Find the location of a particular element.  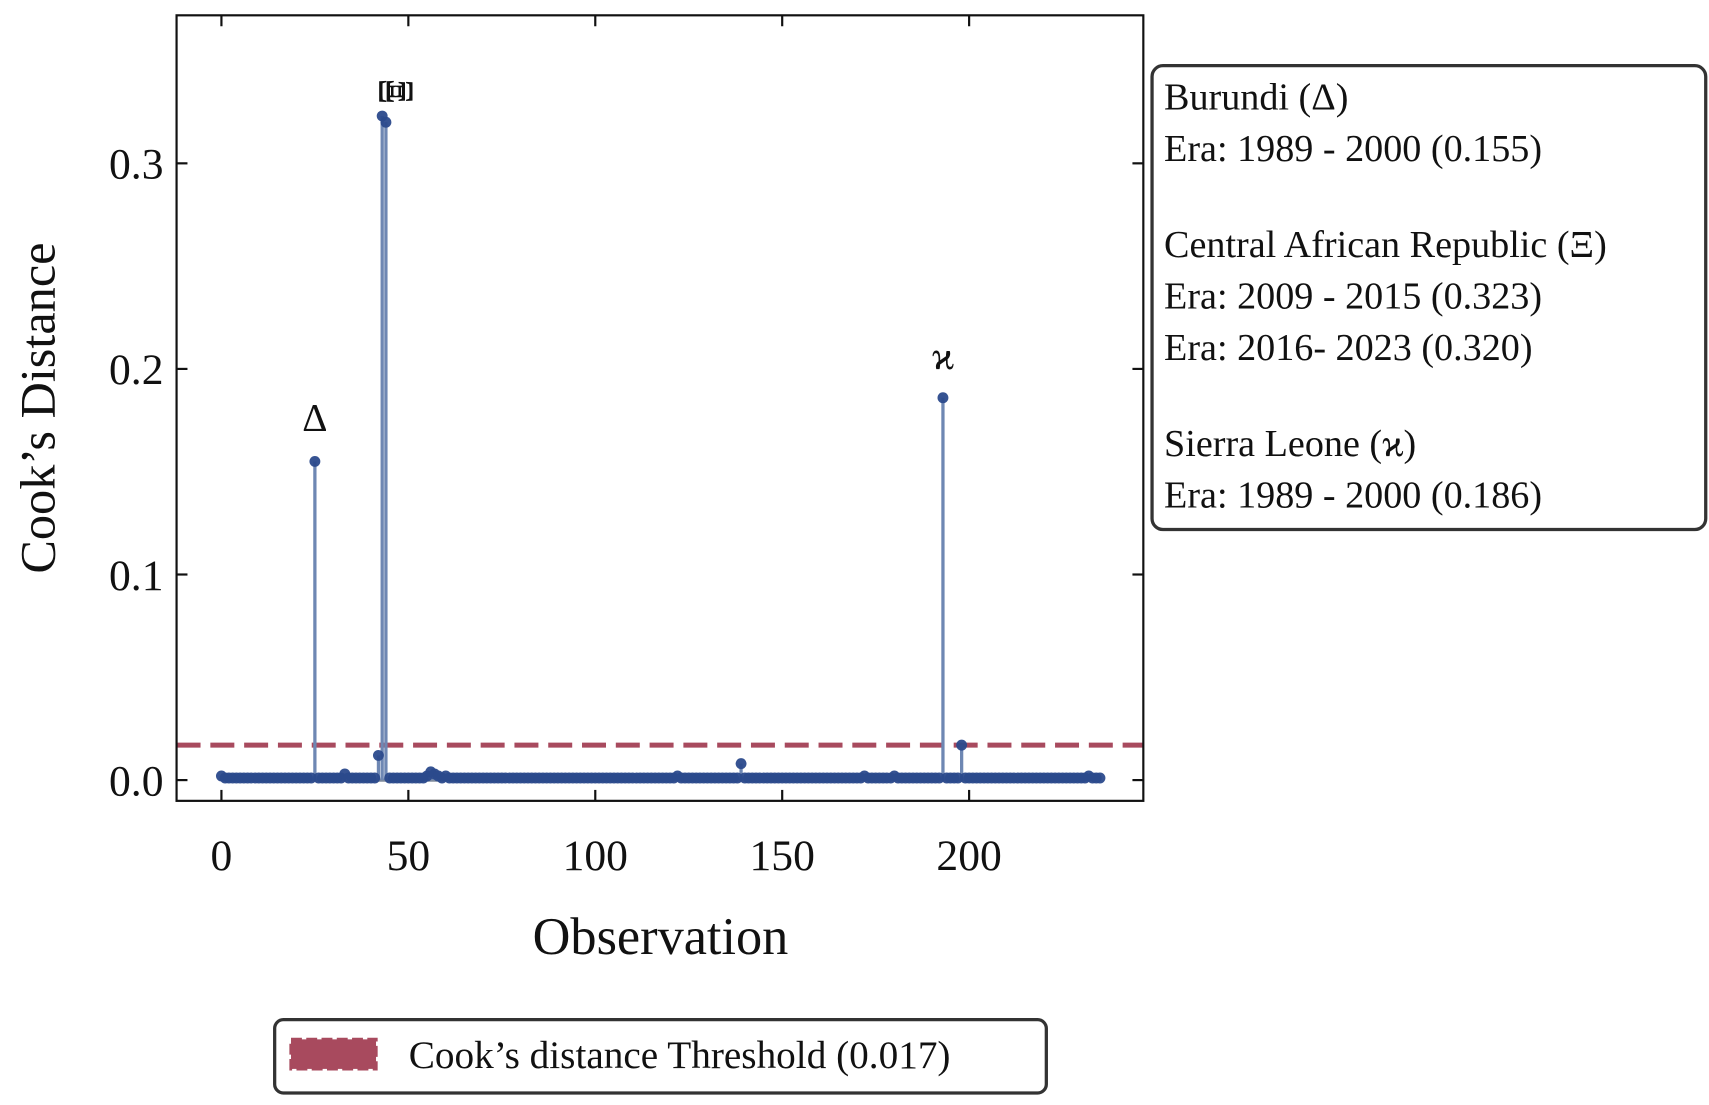

legend is located at coordinates (660, 1056).